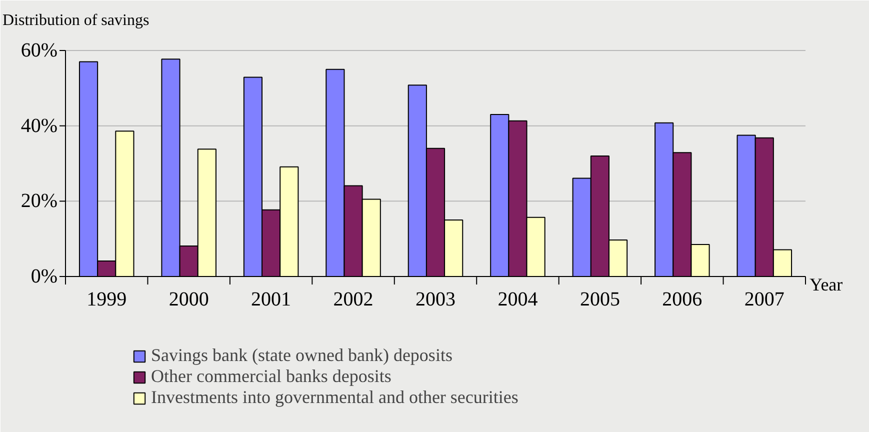 This screenshot has width=869, height=432. What do you see at coordinates (271, 376) in the screenshot?
I see `legend-label: Other commercial banks deposits` at bounding box center [271, 376].